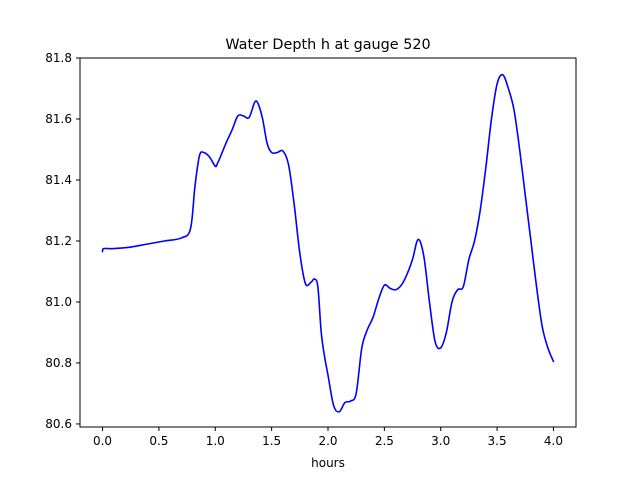 This screenshot has width=640, height=480. What do you see at coordinates (58, 180) in the screenshot?
I see `y-tick-label: 81.4` at bounding box center [58, 180].